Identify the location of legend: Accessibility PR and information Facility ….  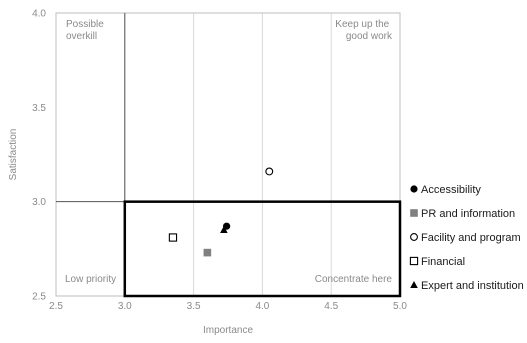
(466, 238).